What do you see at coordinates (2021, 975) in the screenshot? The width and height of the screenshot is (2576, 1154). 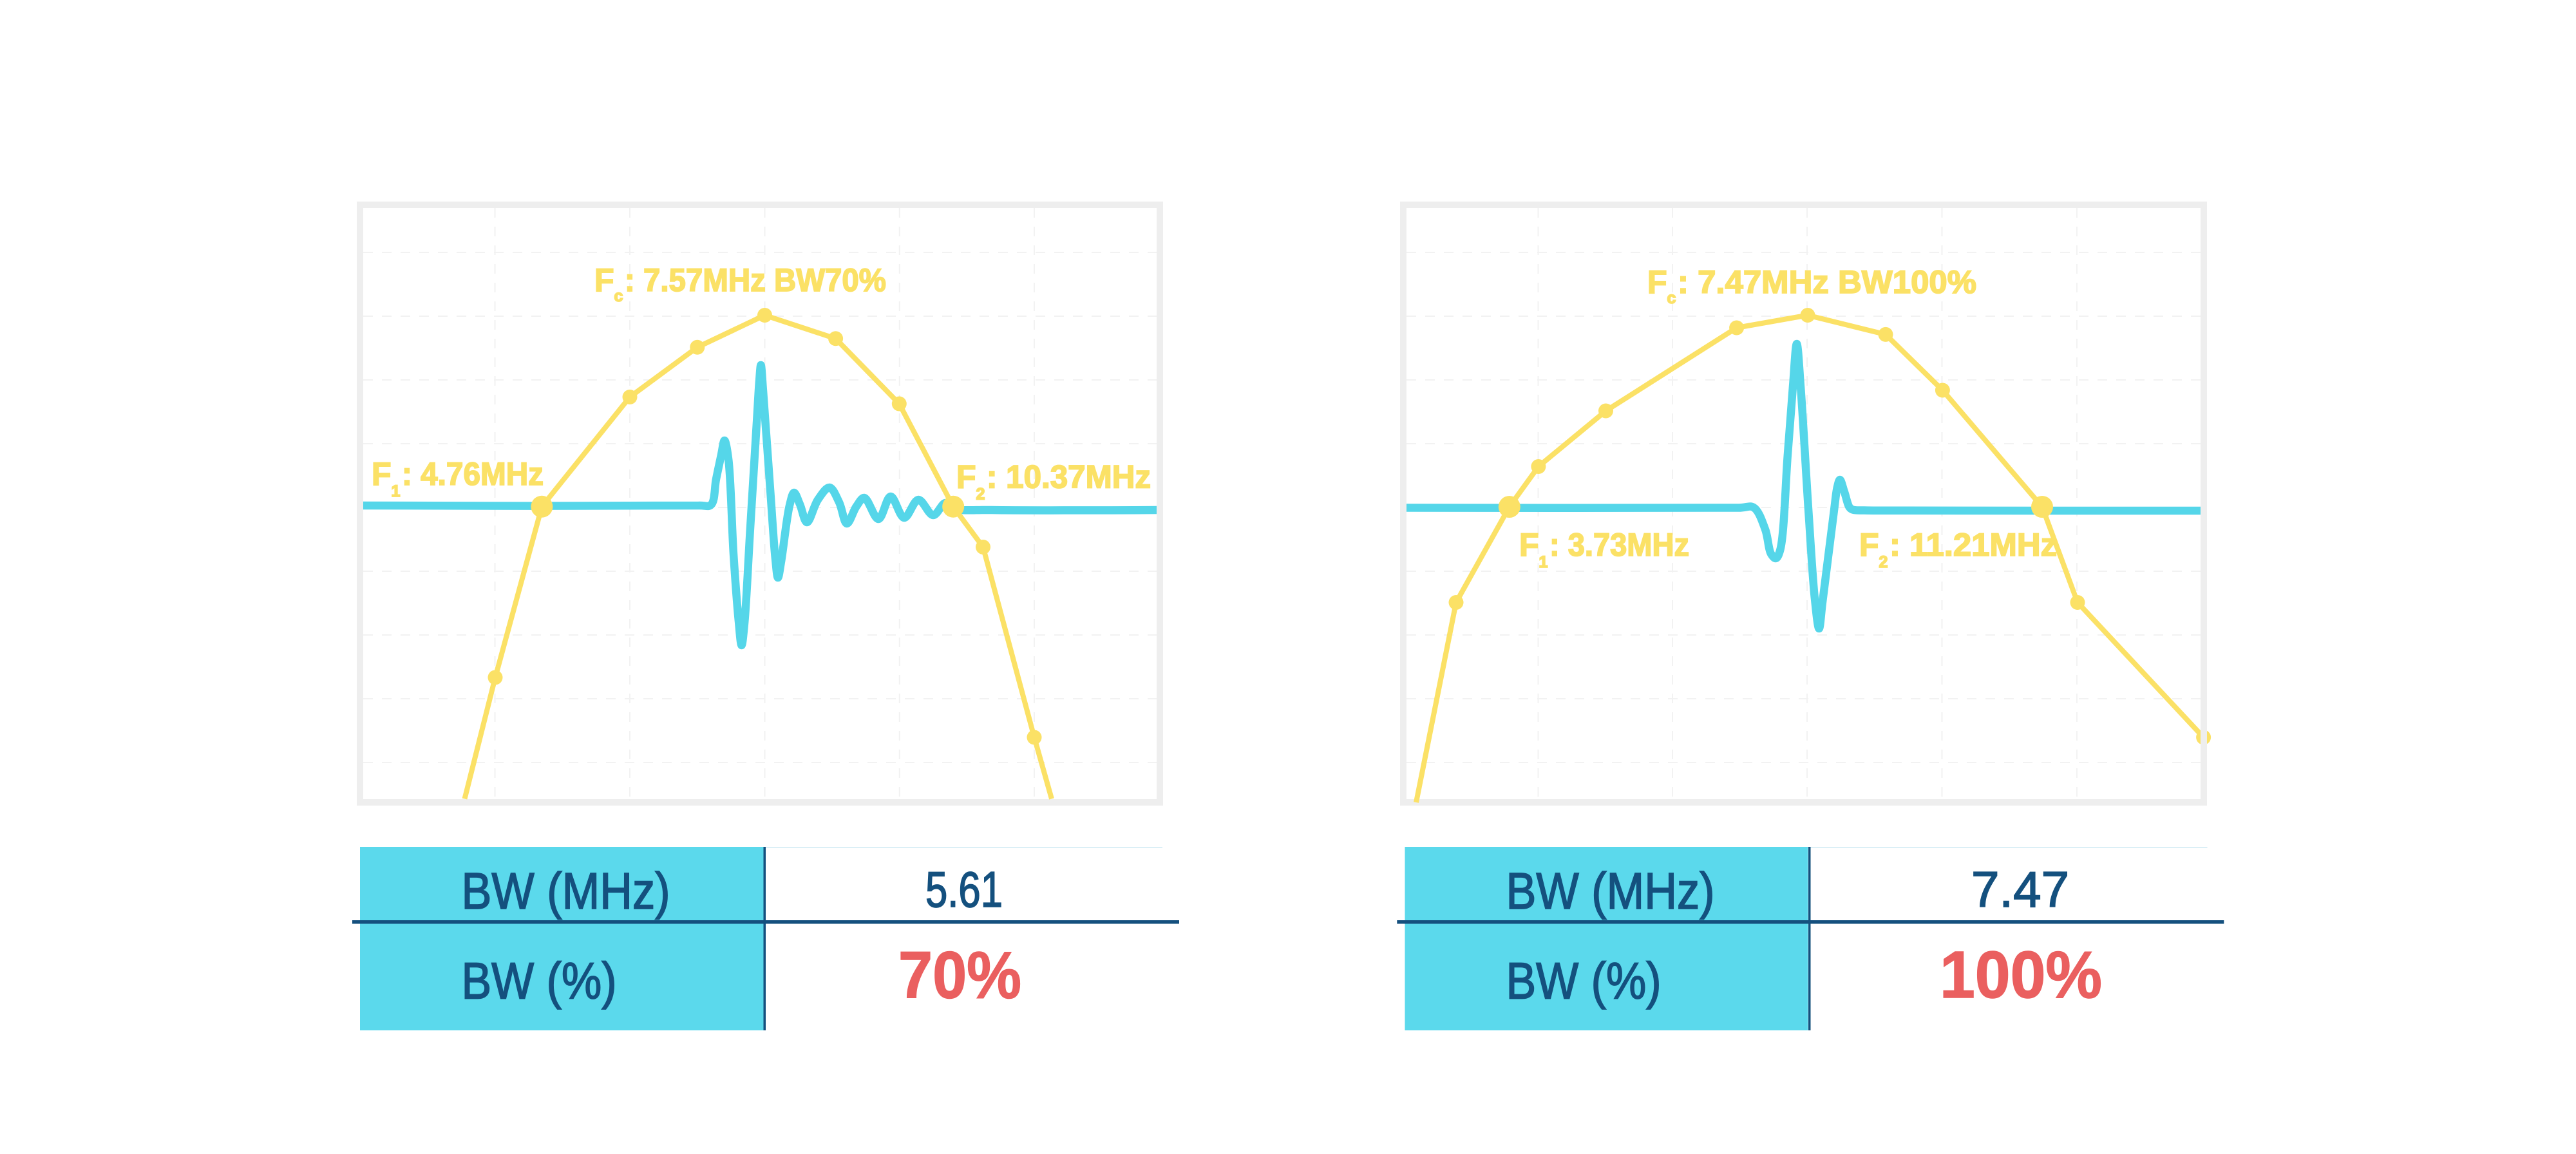 I see `svg-text: 100%` at bounding box center [2021, 975].